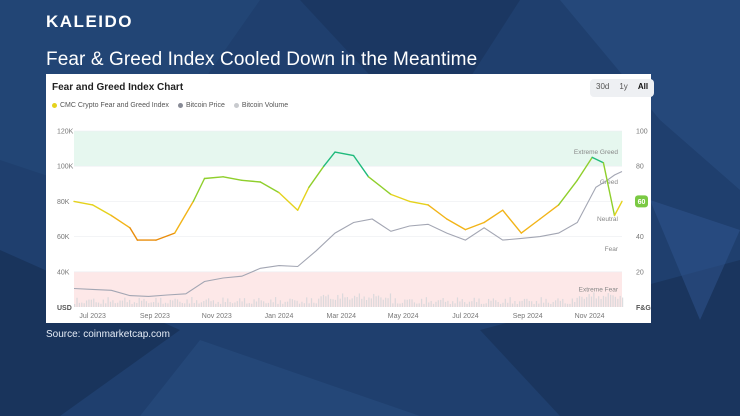  I want to click on current-index-badge, so click(641, 201).